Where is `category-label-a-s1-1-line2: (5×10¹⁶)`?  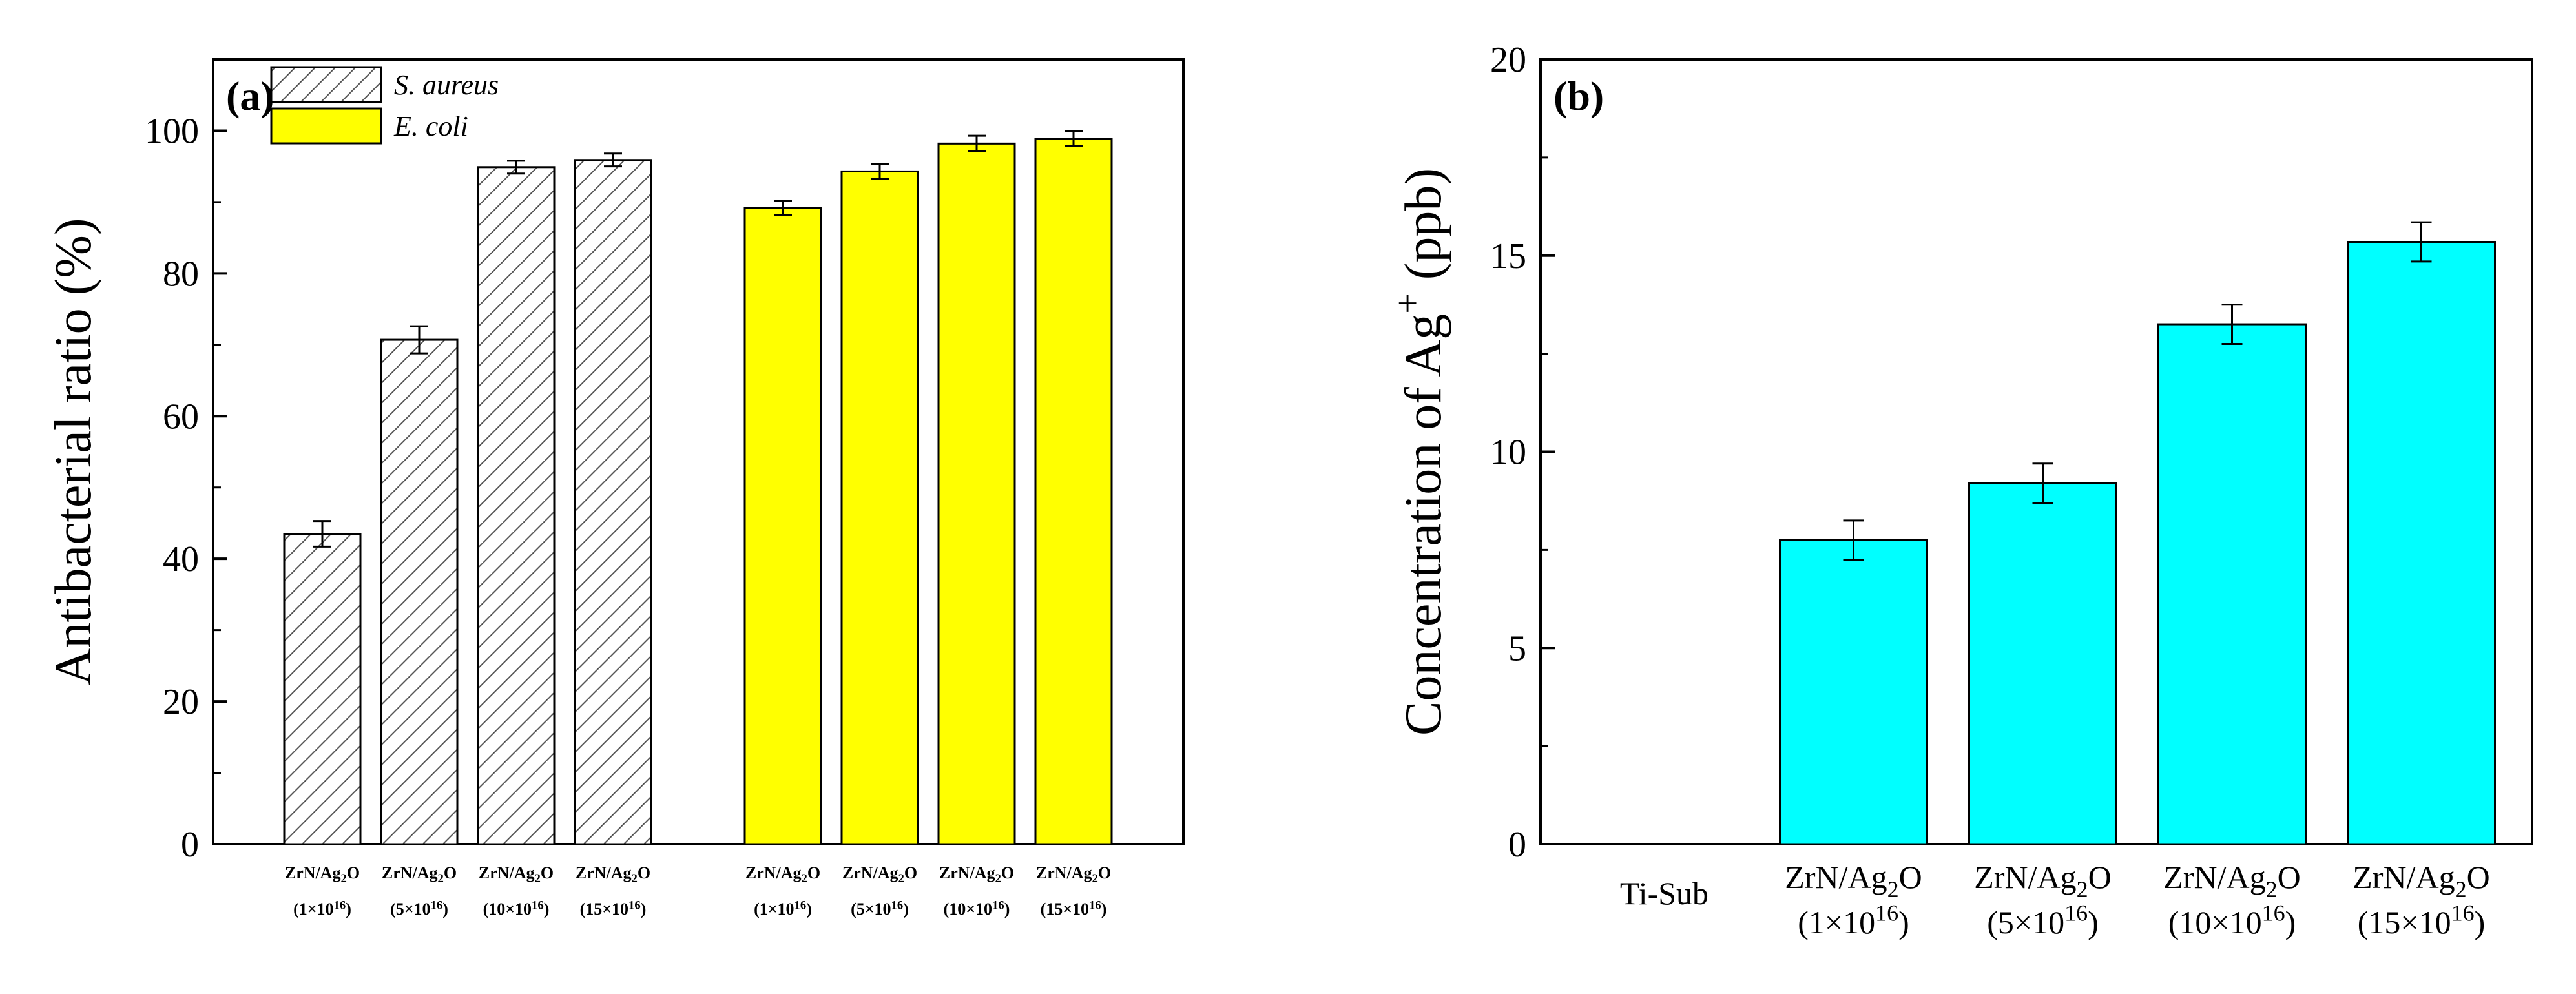
category-label-a-s1-1-line2: (5×10¹⁶) is located at coordinates (880, 908).